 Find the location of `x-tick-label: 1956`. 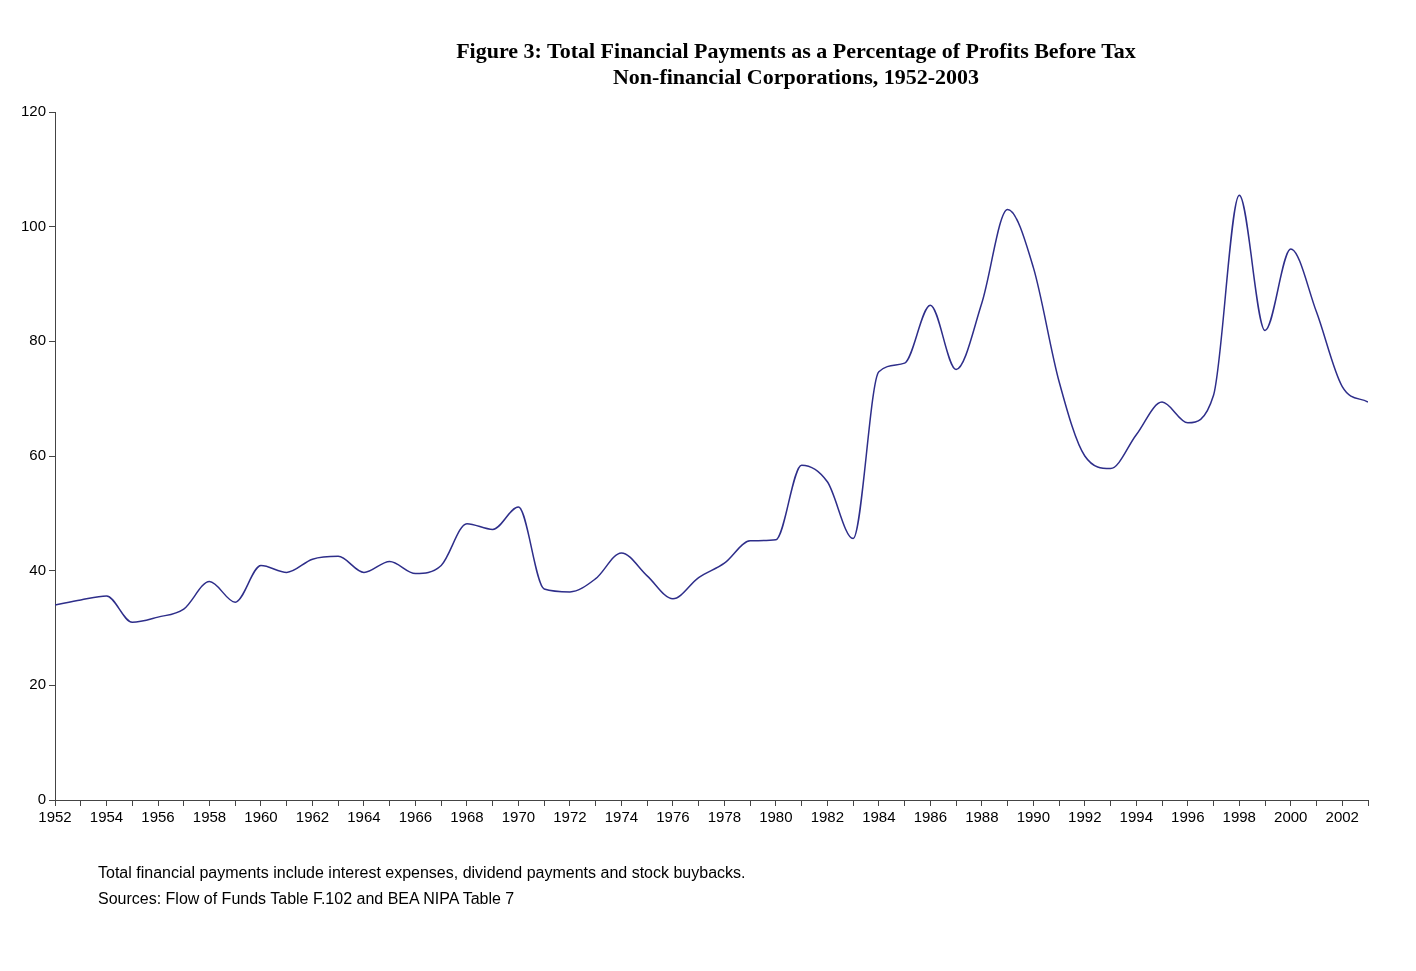

x-tick-label: 1956 is located at coordinates (158, 817).